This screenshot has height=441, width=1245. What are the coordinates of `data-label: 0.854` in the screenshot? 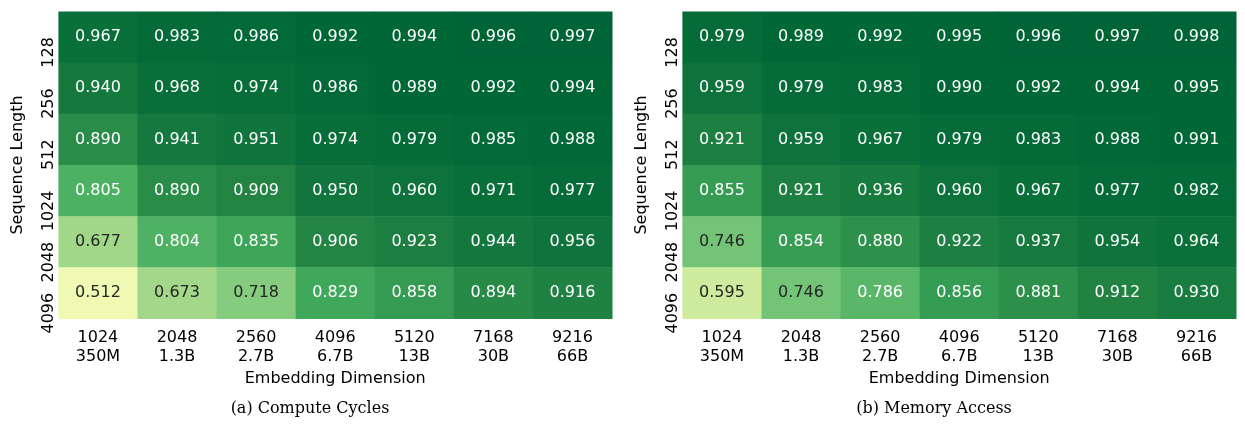 It's located at (801, 240).